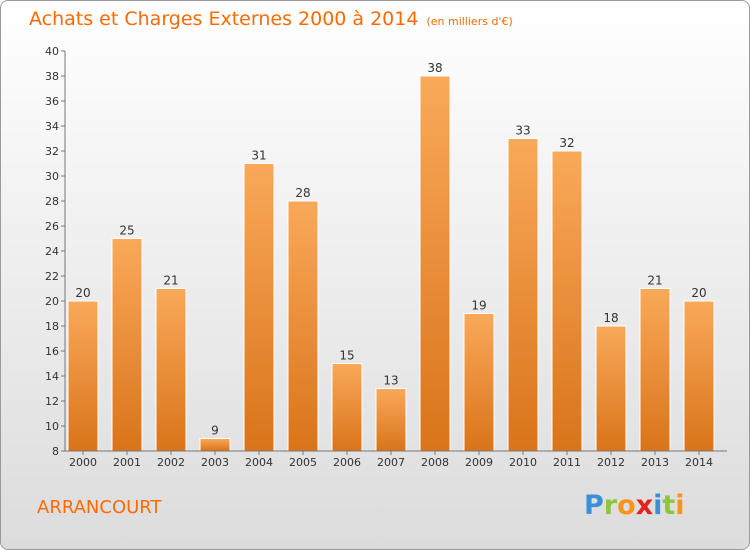  Describe the element at coordinates (83, 376) in the screenshot. I see `bar-2000` at that location.